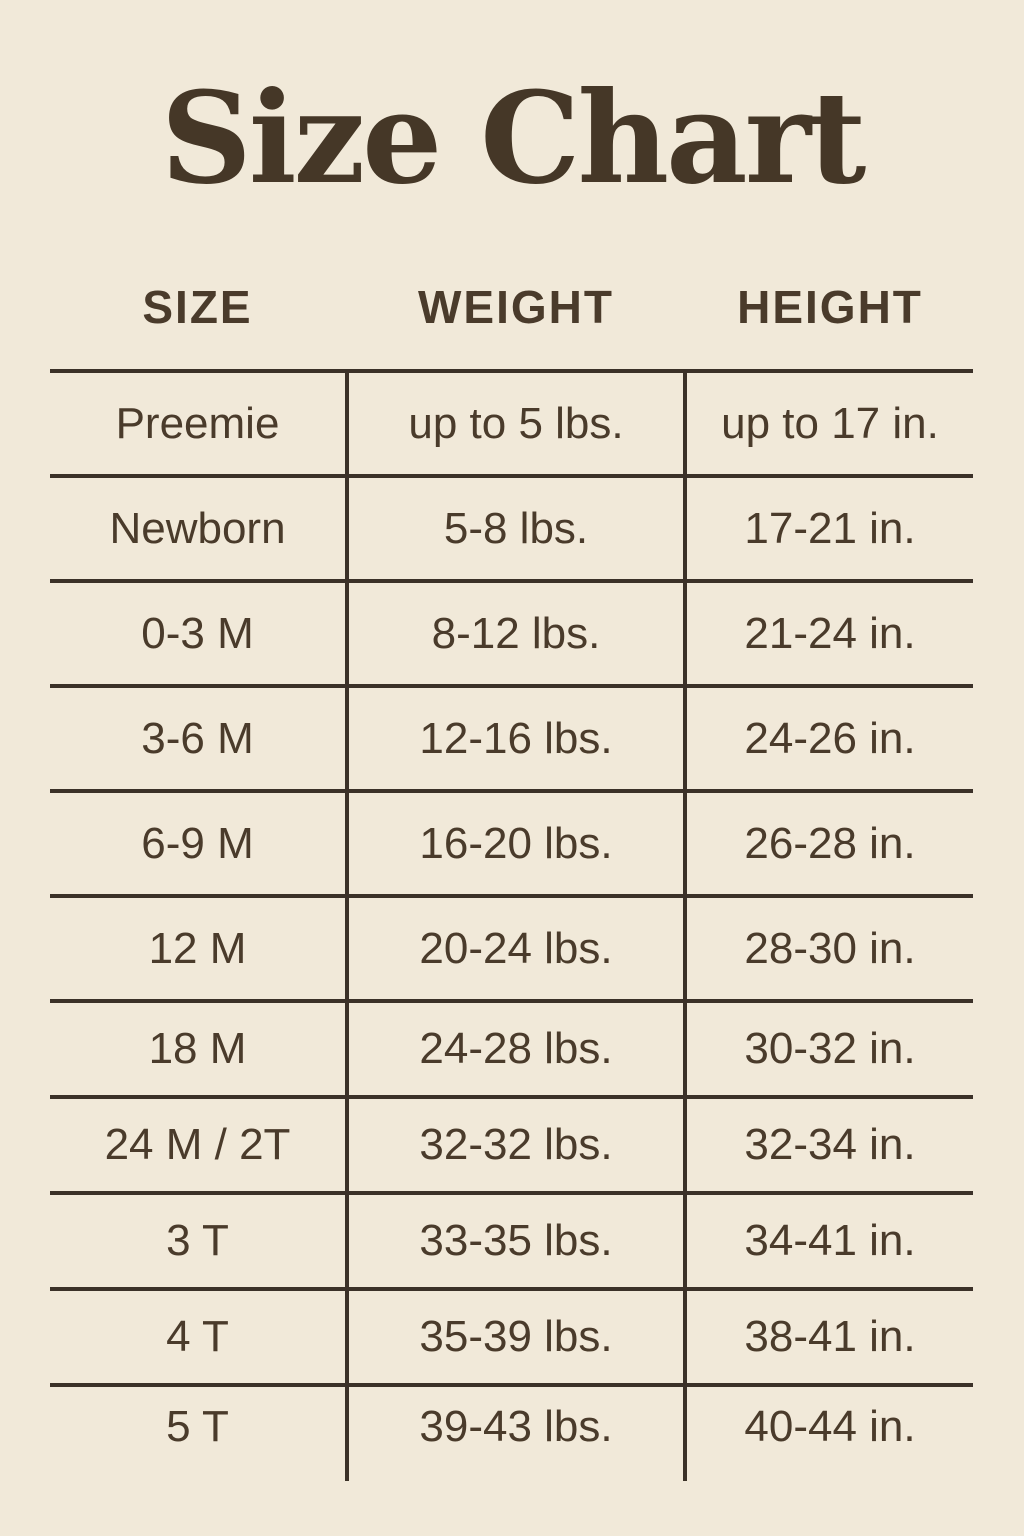 The width and height of the screenshot is (1024, 1536). I want to click on size-cell: 6-9 M, so click(197, 843).